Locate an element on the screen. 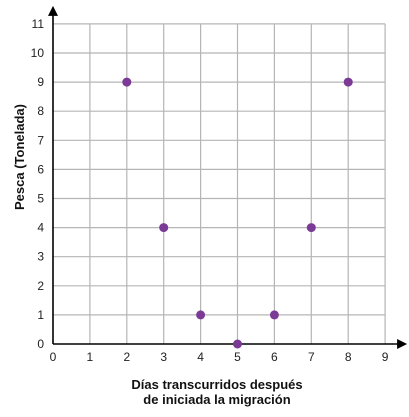 The height and width of the screenshot is (417, 409). y-tick-label: 1 is located at coordinates (40, 315).